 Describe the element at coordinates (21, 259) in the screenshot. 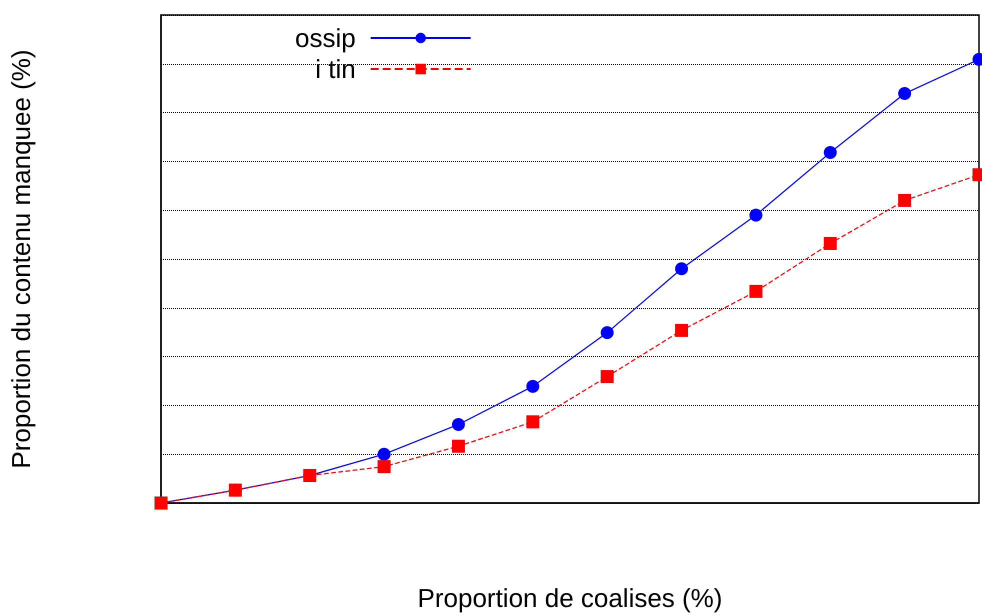

I see `y-axis-title: Proportion du contenu manquee (%)` at that location.